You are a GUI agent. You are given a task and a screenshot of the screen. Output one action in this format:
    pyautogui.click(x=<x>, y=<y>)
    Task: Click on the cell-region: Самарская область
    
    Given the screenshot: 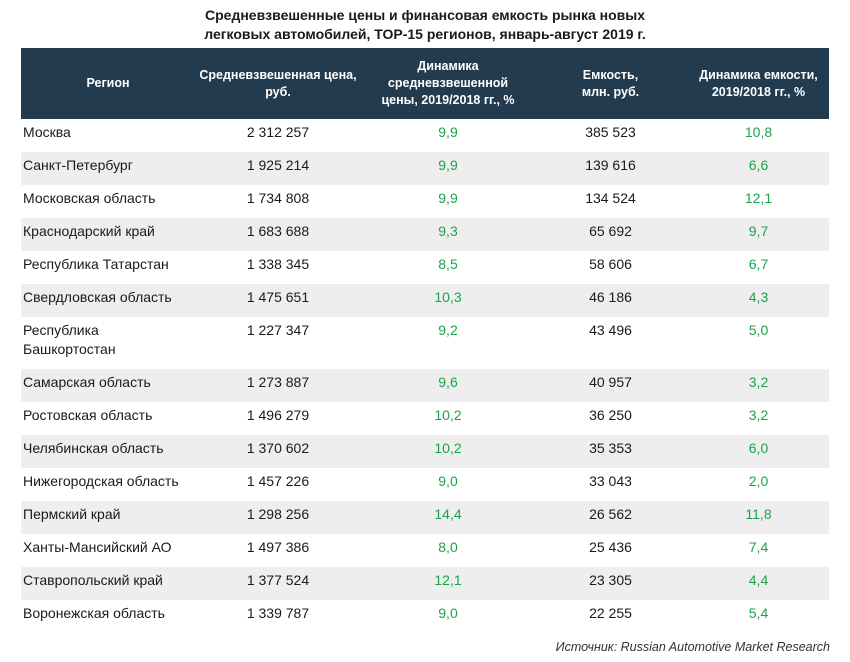 What is the action you would take?
    pyautogui.click(x=87, y=382)
    